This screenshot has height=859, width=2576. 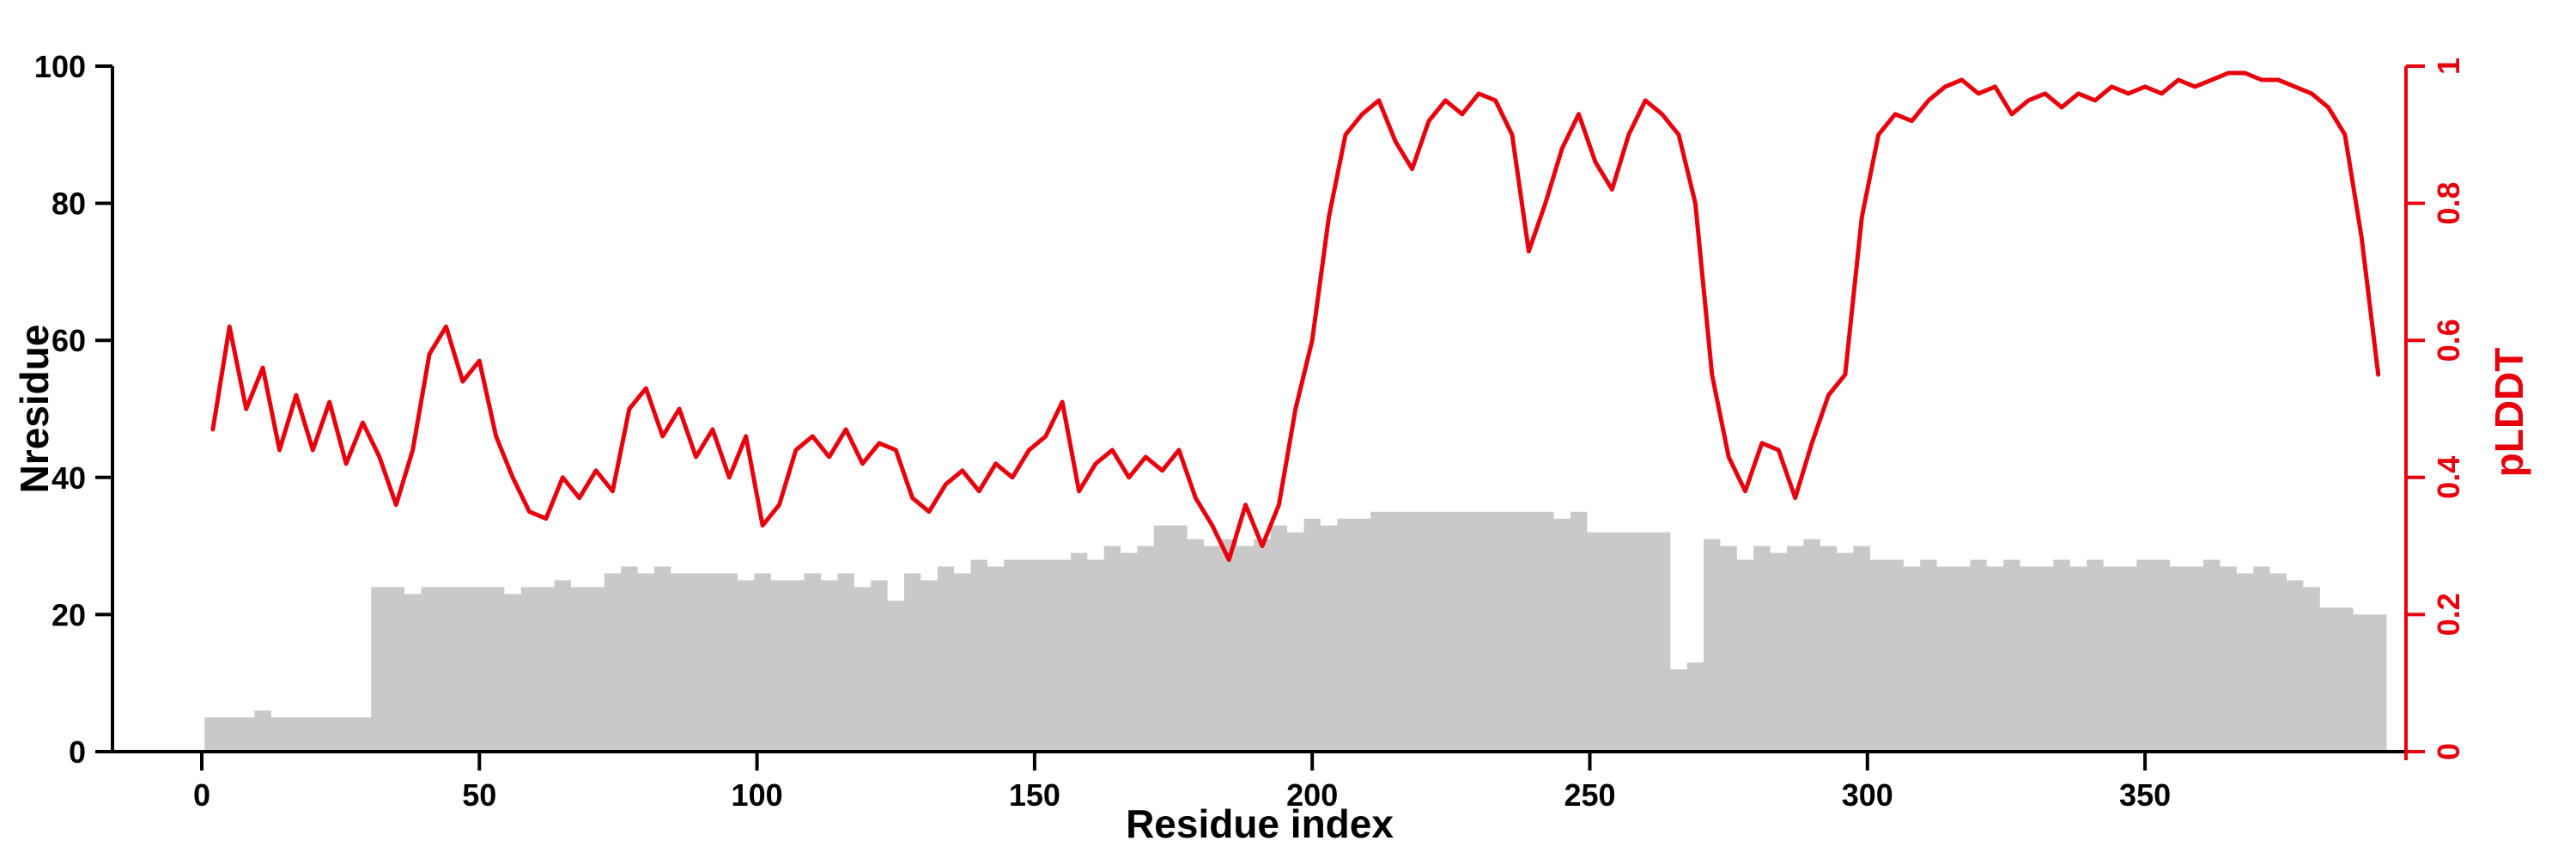 I want to click on right-axis-tick-label: 0.2, so click(x=2449, y=615).